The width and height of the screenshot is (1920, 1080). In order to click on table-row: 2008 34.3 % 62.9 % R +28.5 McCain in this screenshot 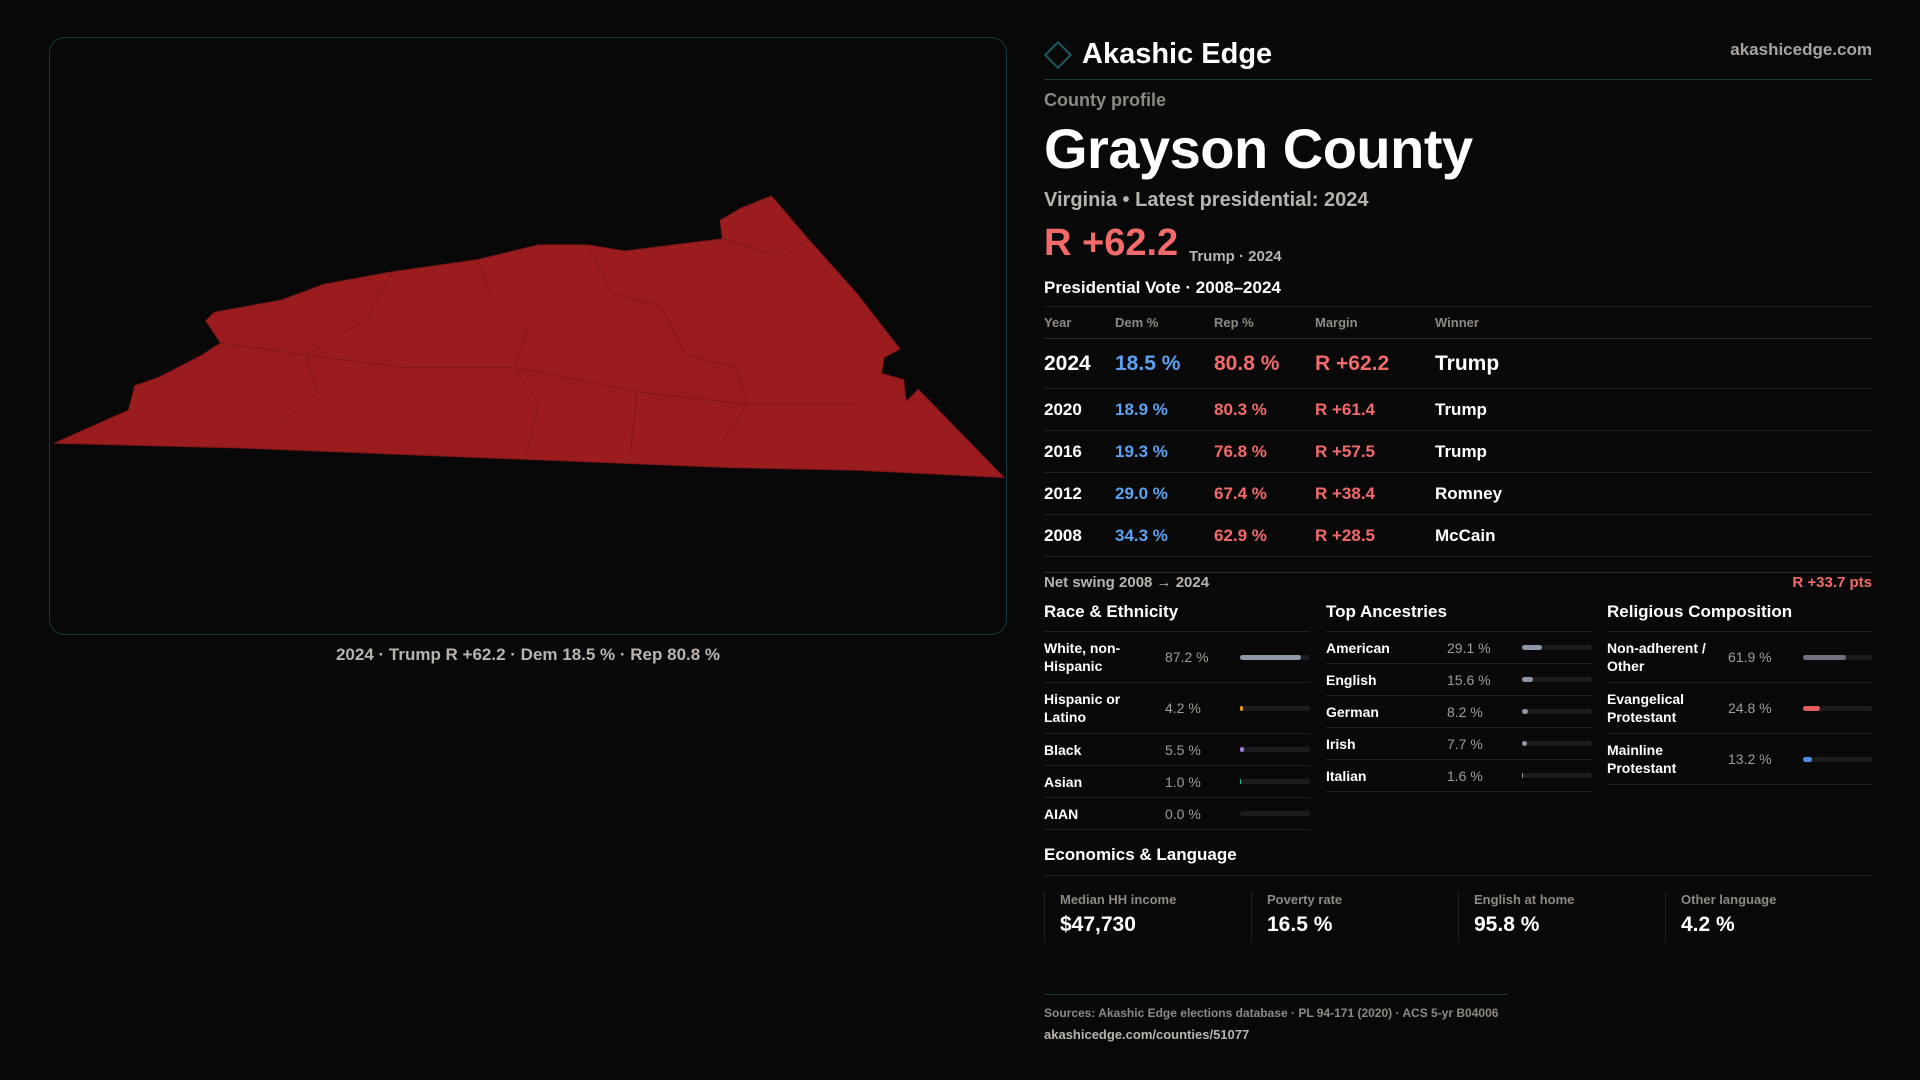, I will do `click(1458, 535)`.